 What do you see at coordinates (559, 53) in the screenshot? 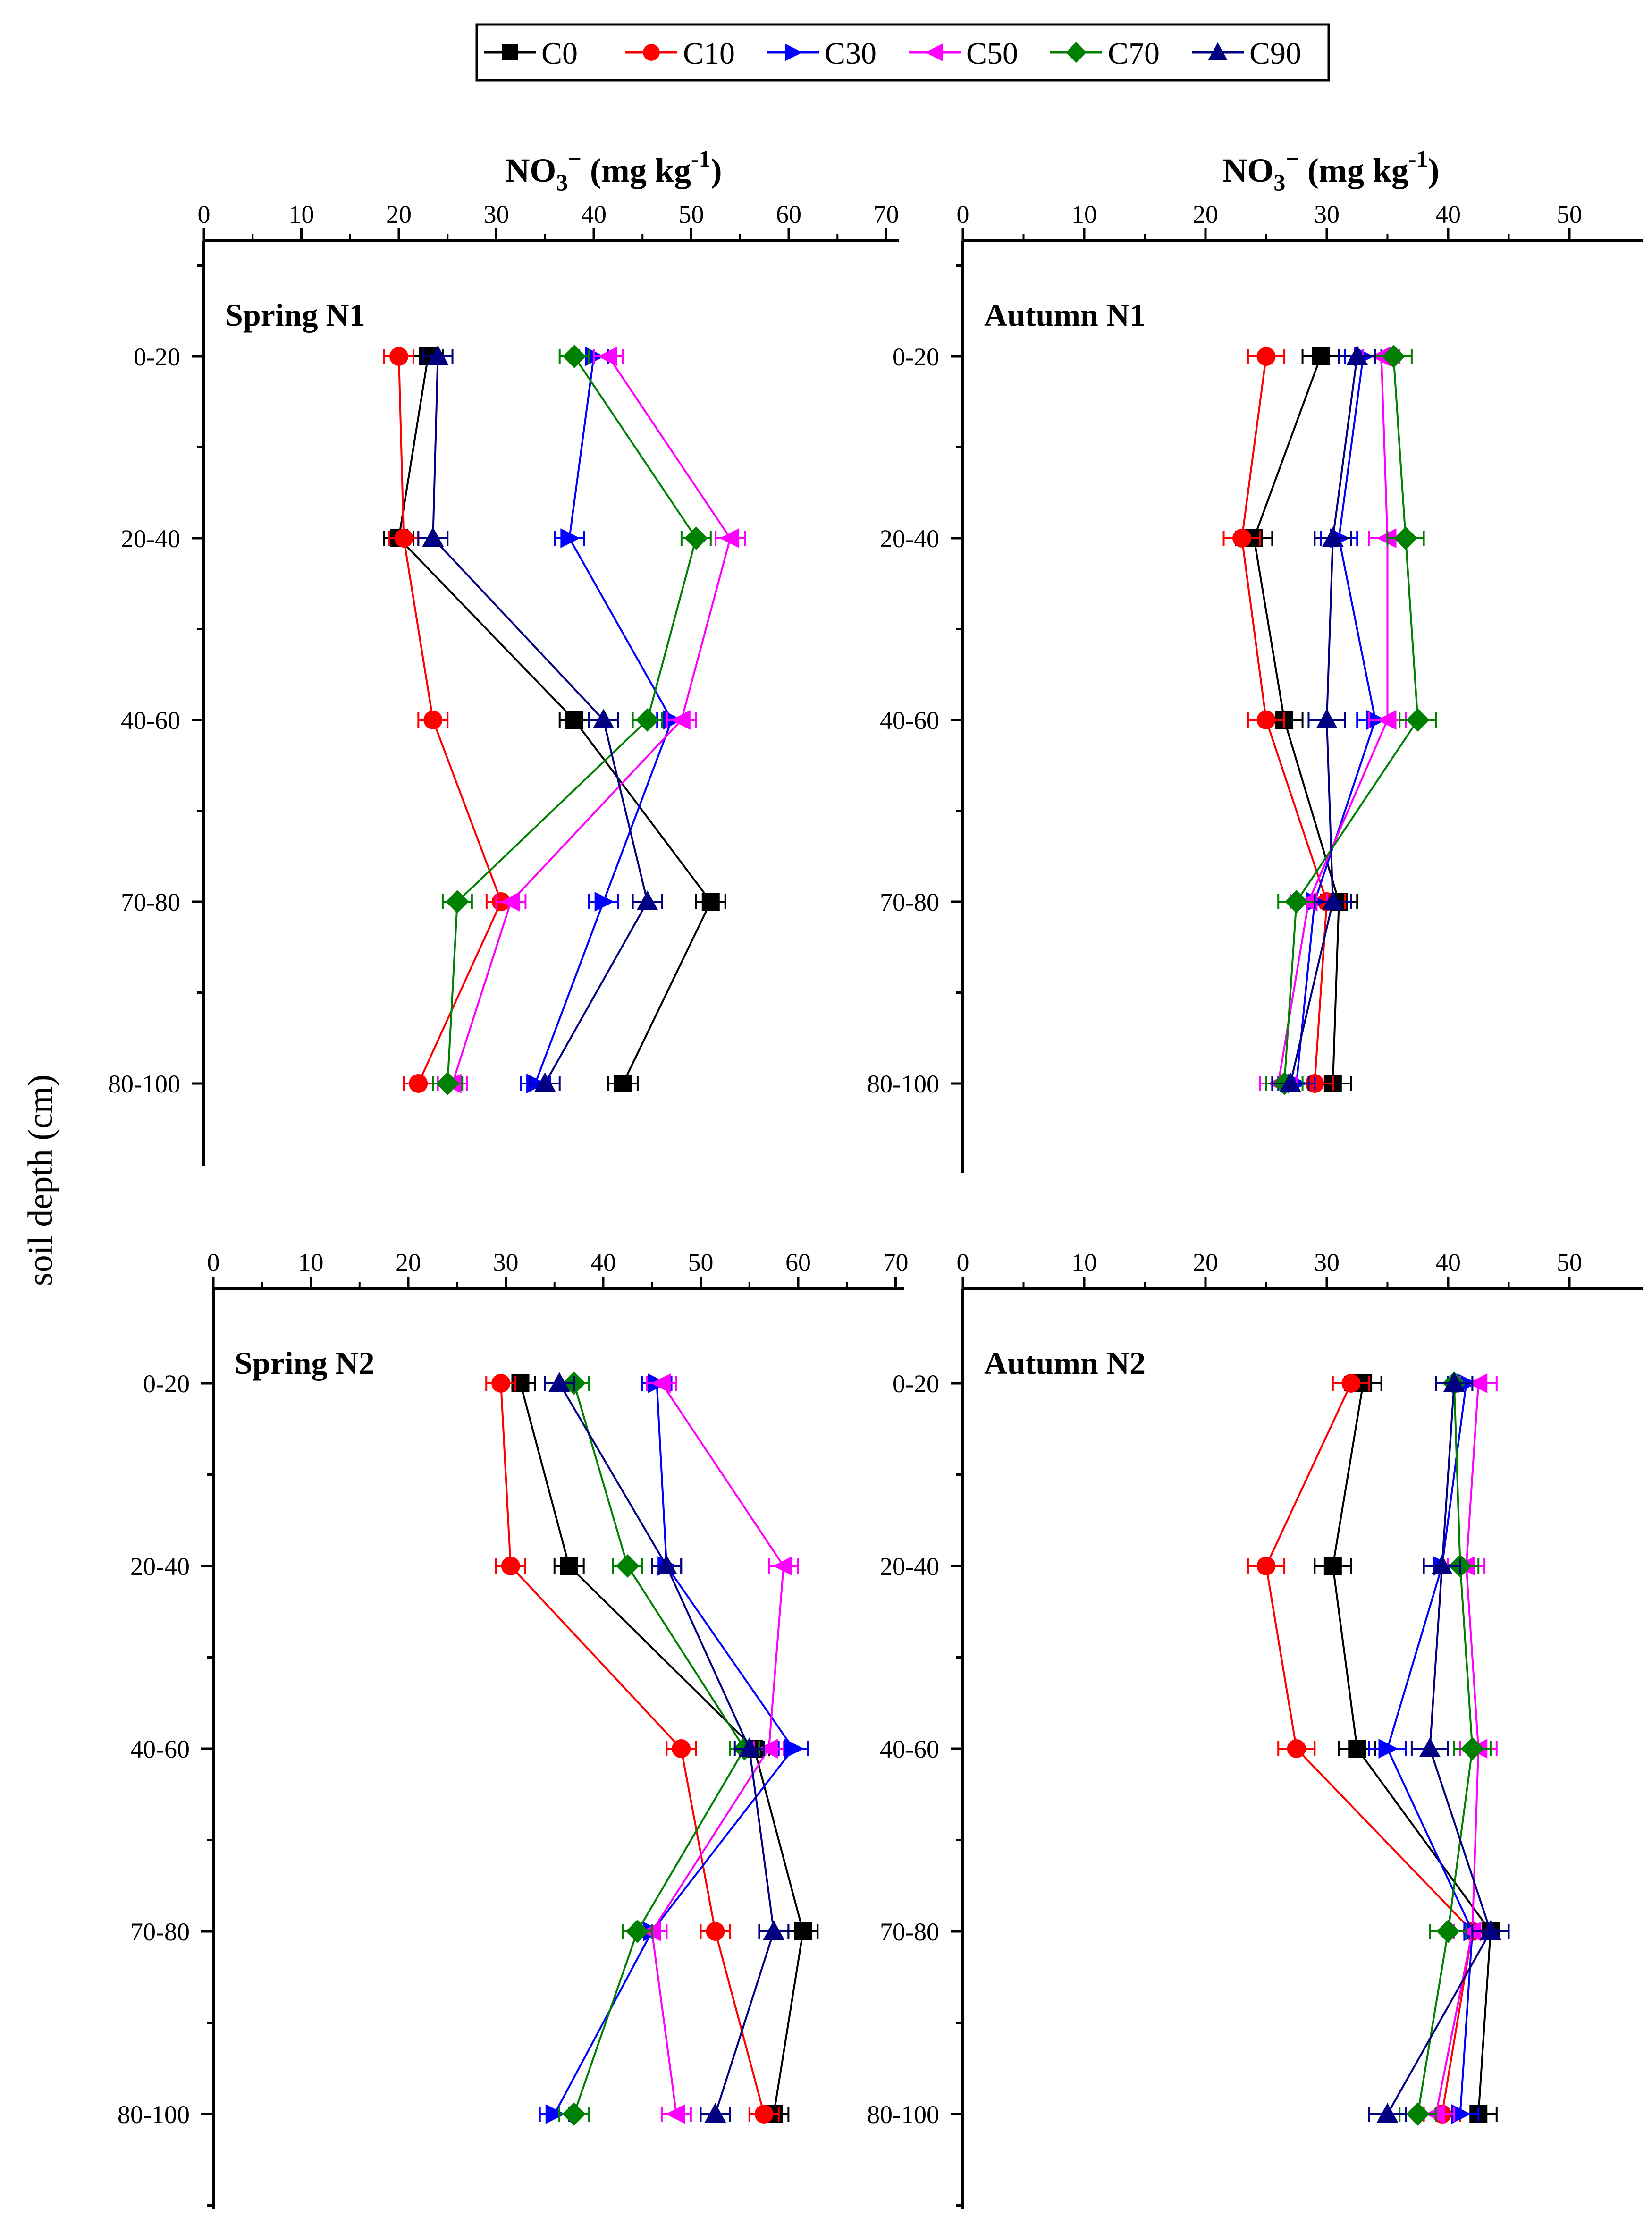
I see `legend-label-c0: C0` at bounding box center [559, 53].